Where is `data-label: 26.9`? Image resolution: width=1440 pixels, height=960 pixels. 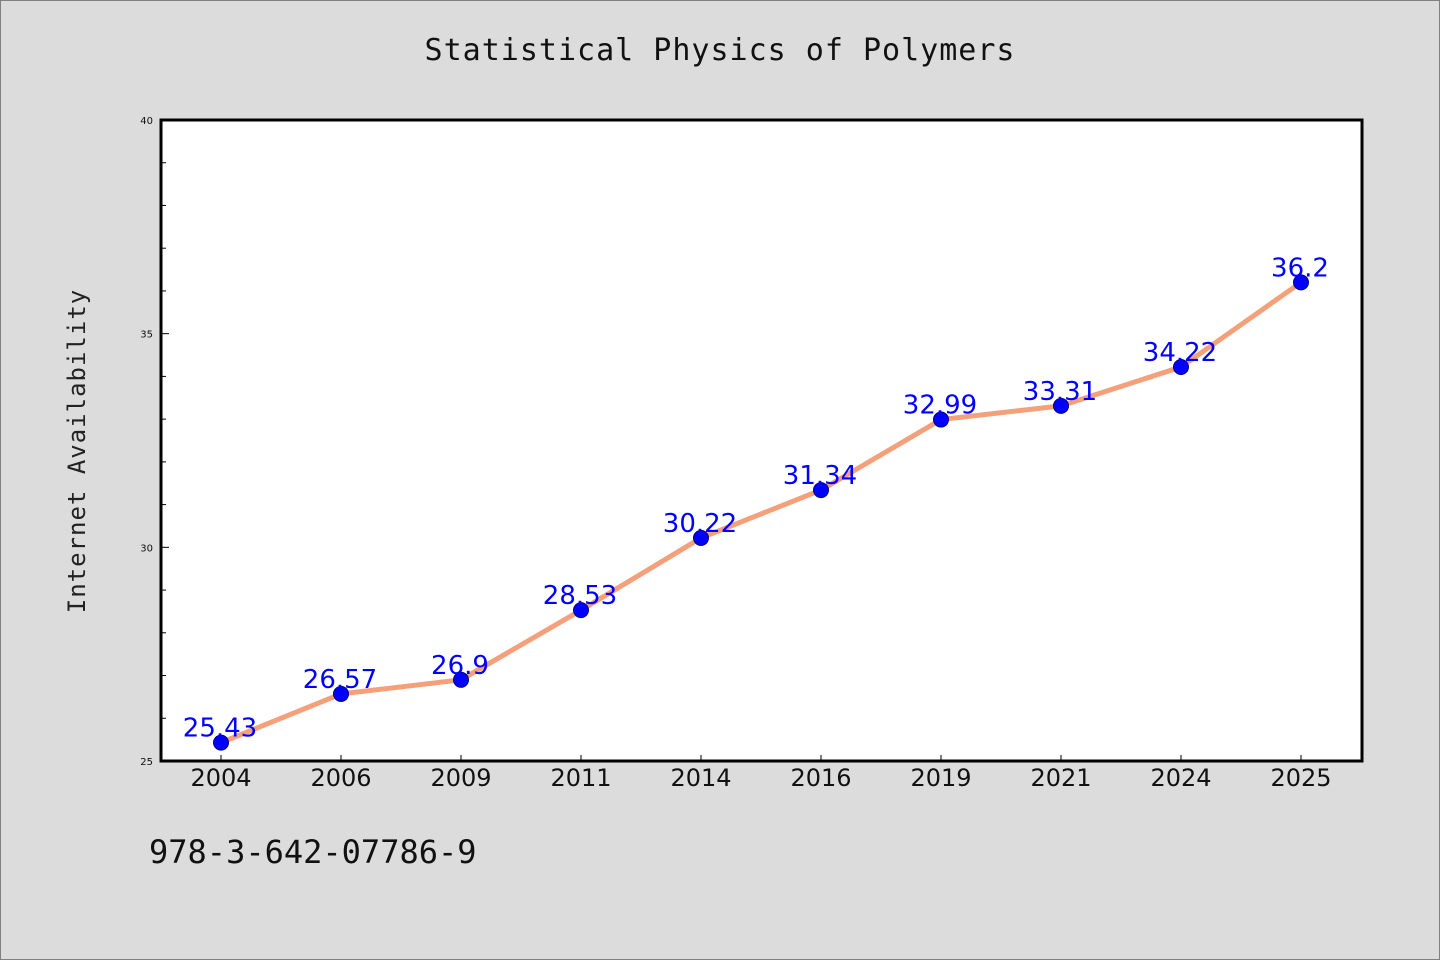
data-label: 26.9 is located at coordinates (460, 666).